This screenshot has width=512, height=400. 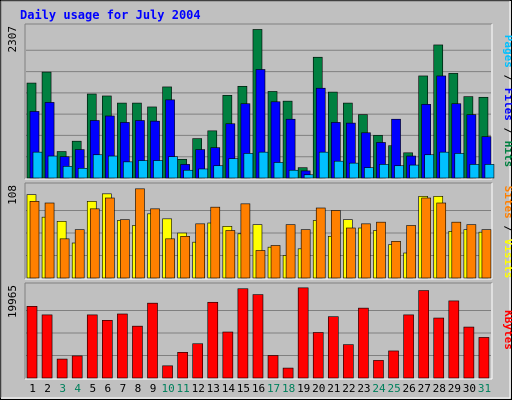 I want to click on x-tick-label: 8, so click(x=138, y=388).